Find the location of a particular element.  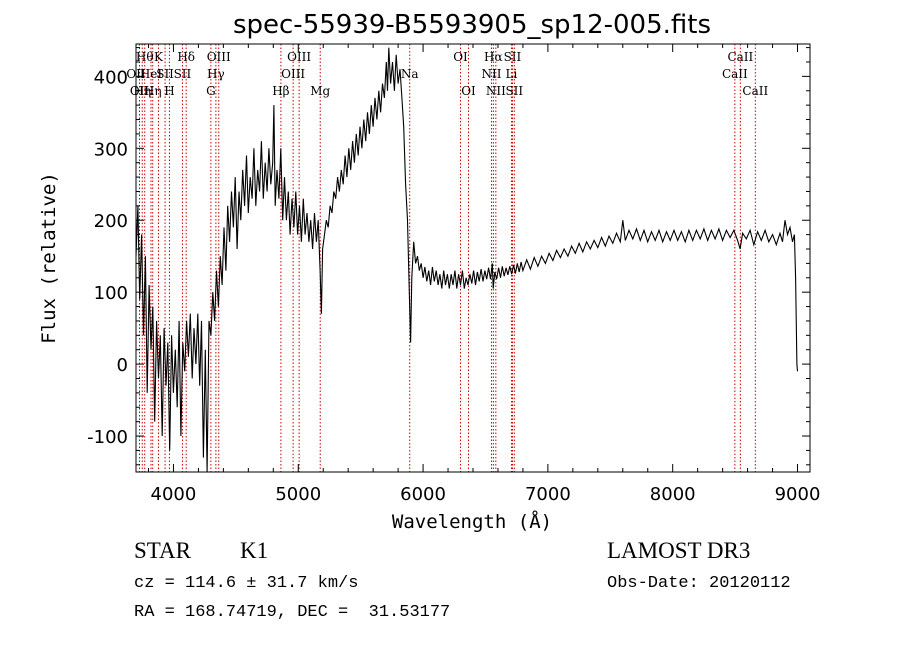

x-tick-label-5: 9000 is located at coordinates (798, 494).